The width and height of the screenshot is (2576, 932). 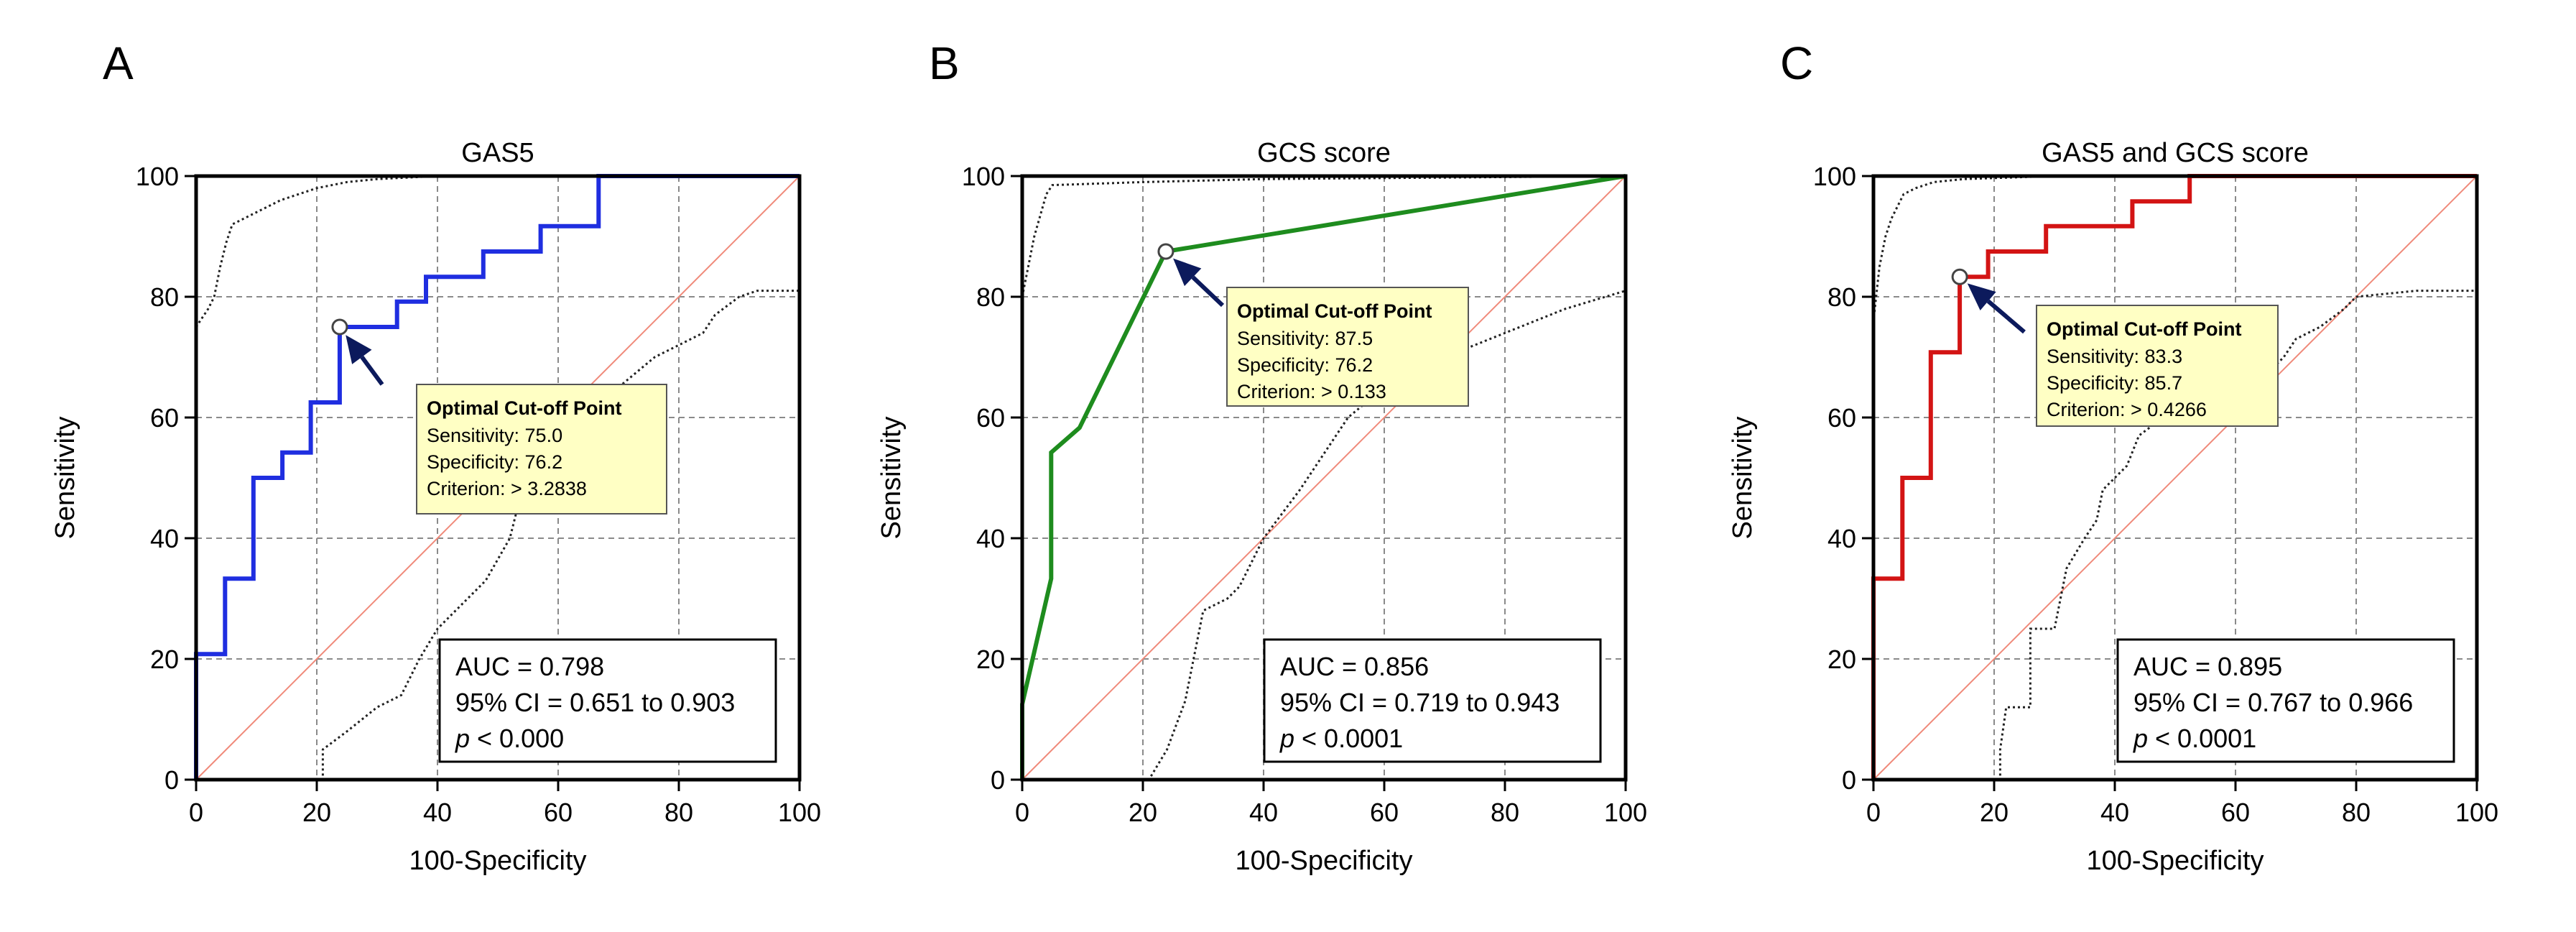 What do you see at coordinates (2273, 702) in the screenshot?
I see `auc-ci: 95% CI = 0.767 to 0.966` at bounding box center [2273, 702].